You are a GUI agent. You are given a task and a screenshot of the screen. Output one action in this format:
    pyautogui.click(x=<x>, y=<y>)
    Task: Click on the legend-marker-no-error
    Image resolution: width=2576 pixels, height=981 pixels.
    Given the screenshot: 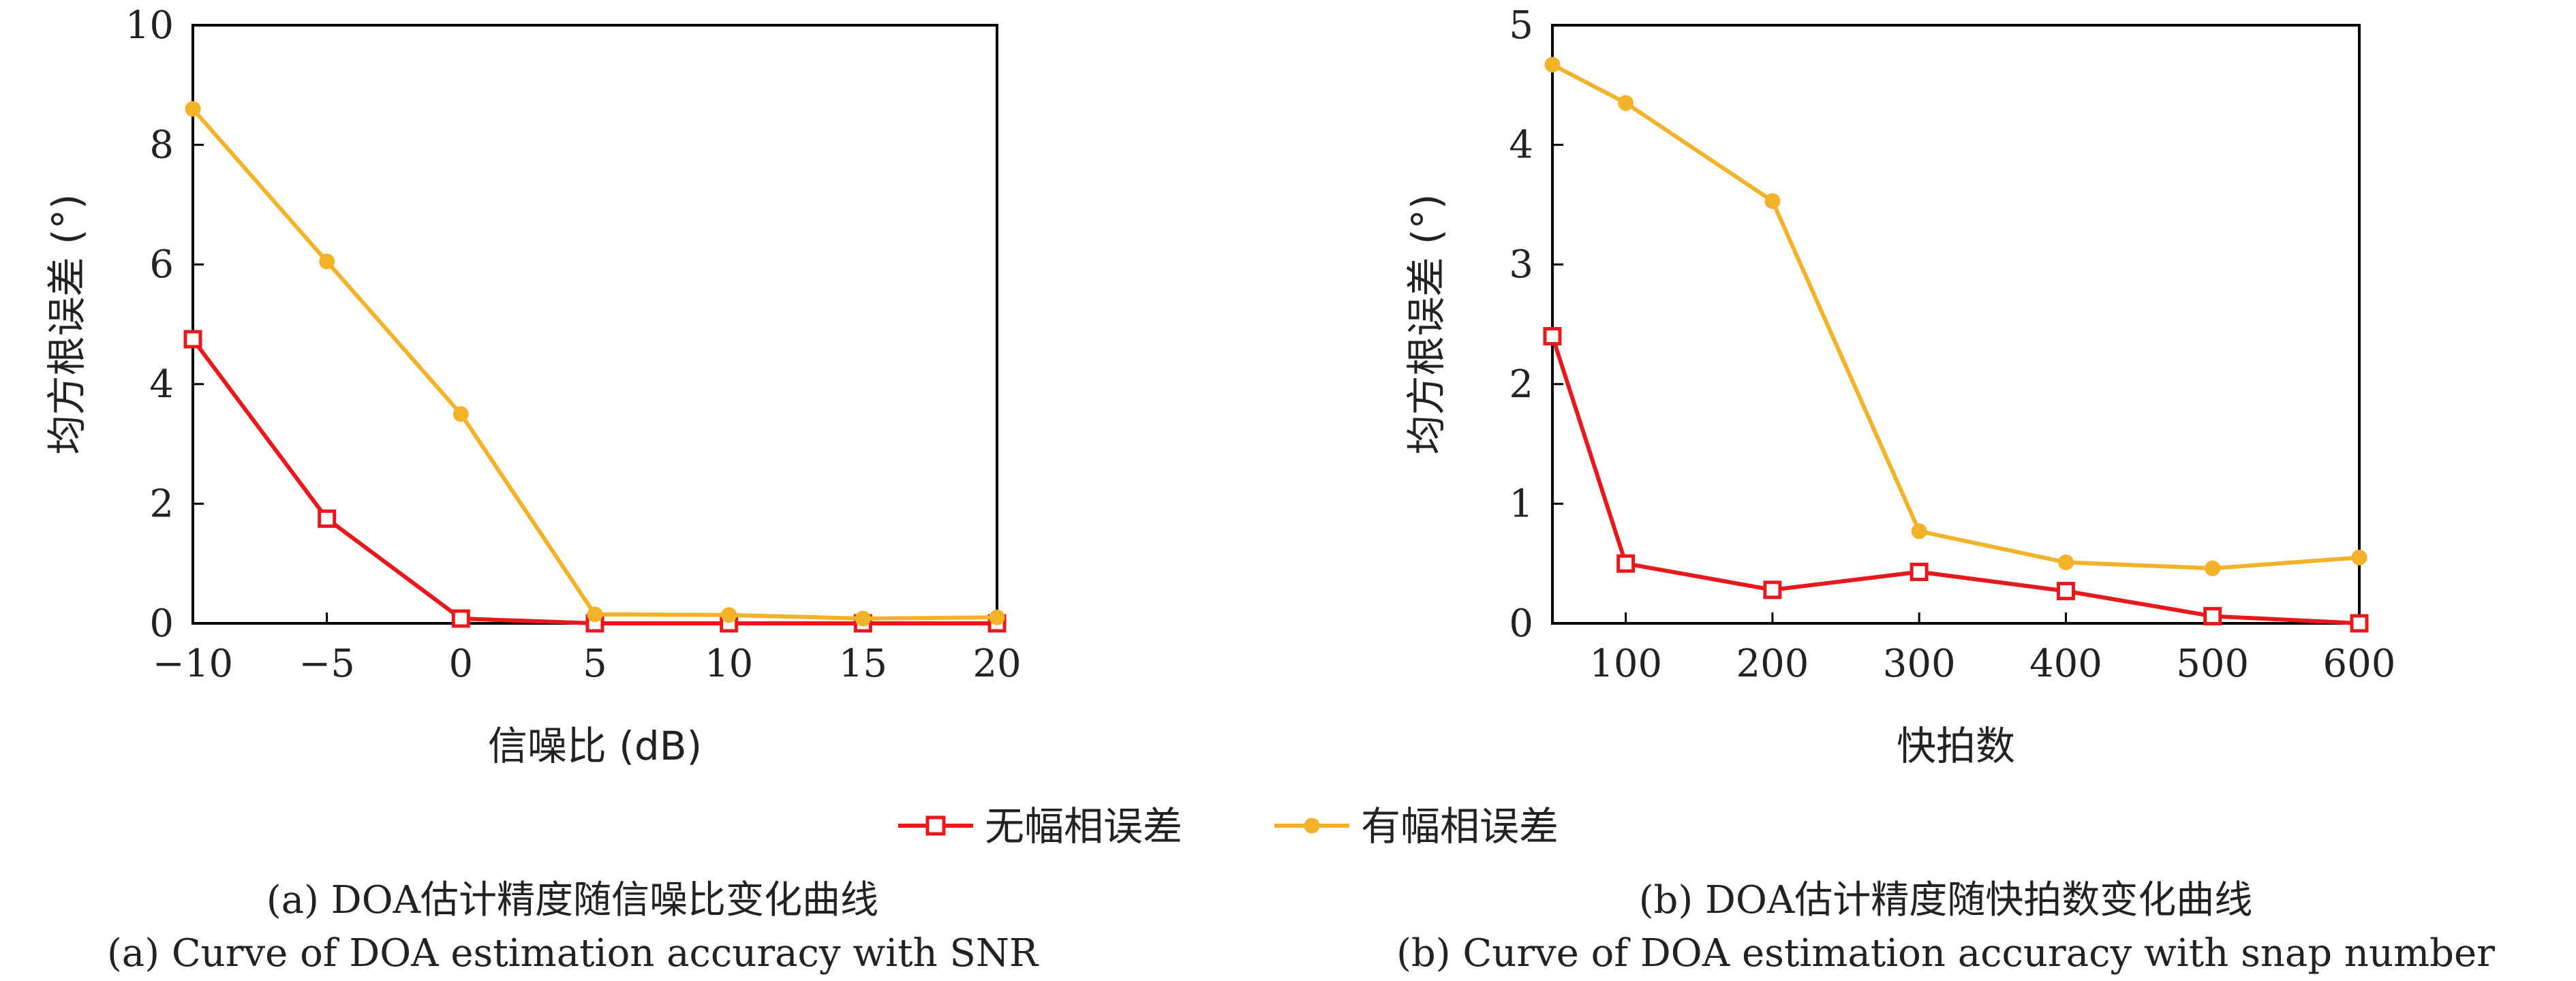 What is the action you would take?
    pyautogui.click(x=936, y=826)
    